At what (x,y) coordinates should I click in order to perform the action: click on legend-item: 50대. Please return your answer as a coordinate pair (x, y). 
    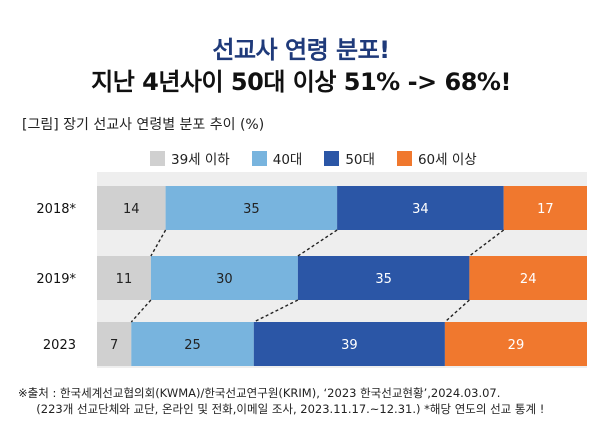
    Looking at the image, I should click on (349, 158).